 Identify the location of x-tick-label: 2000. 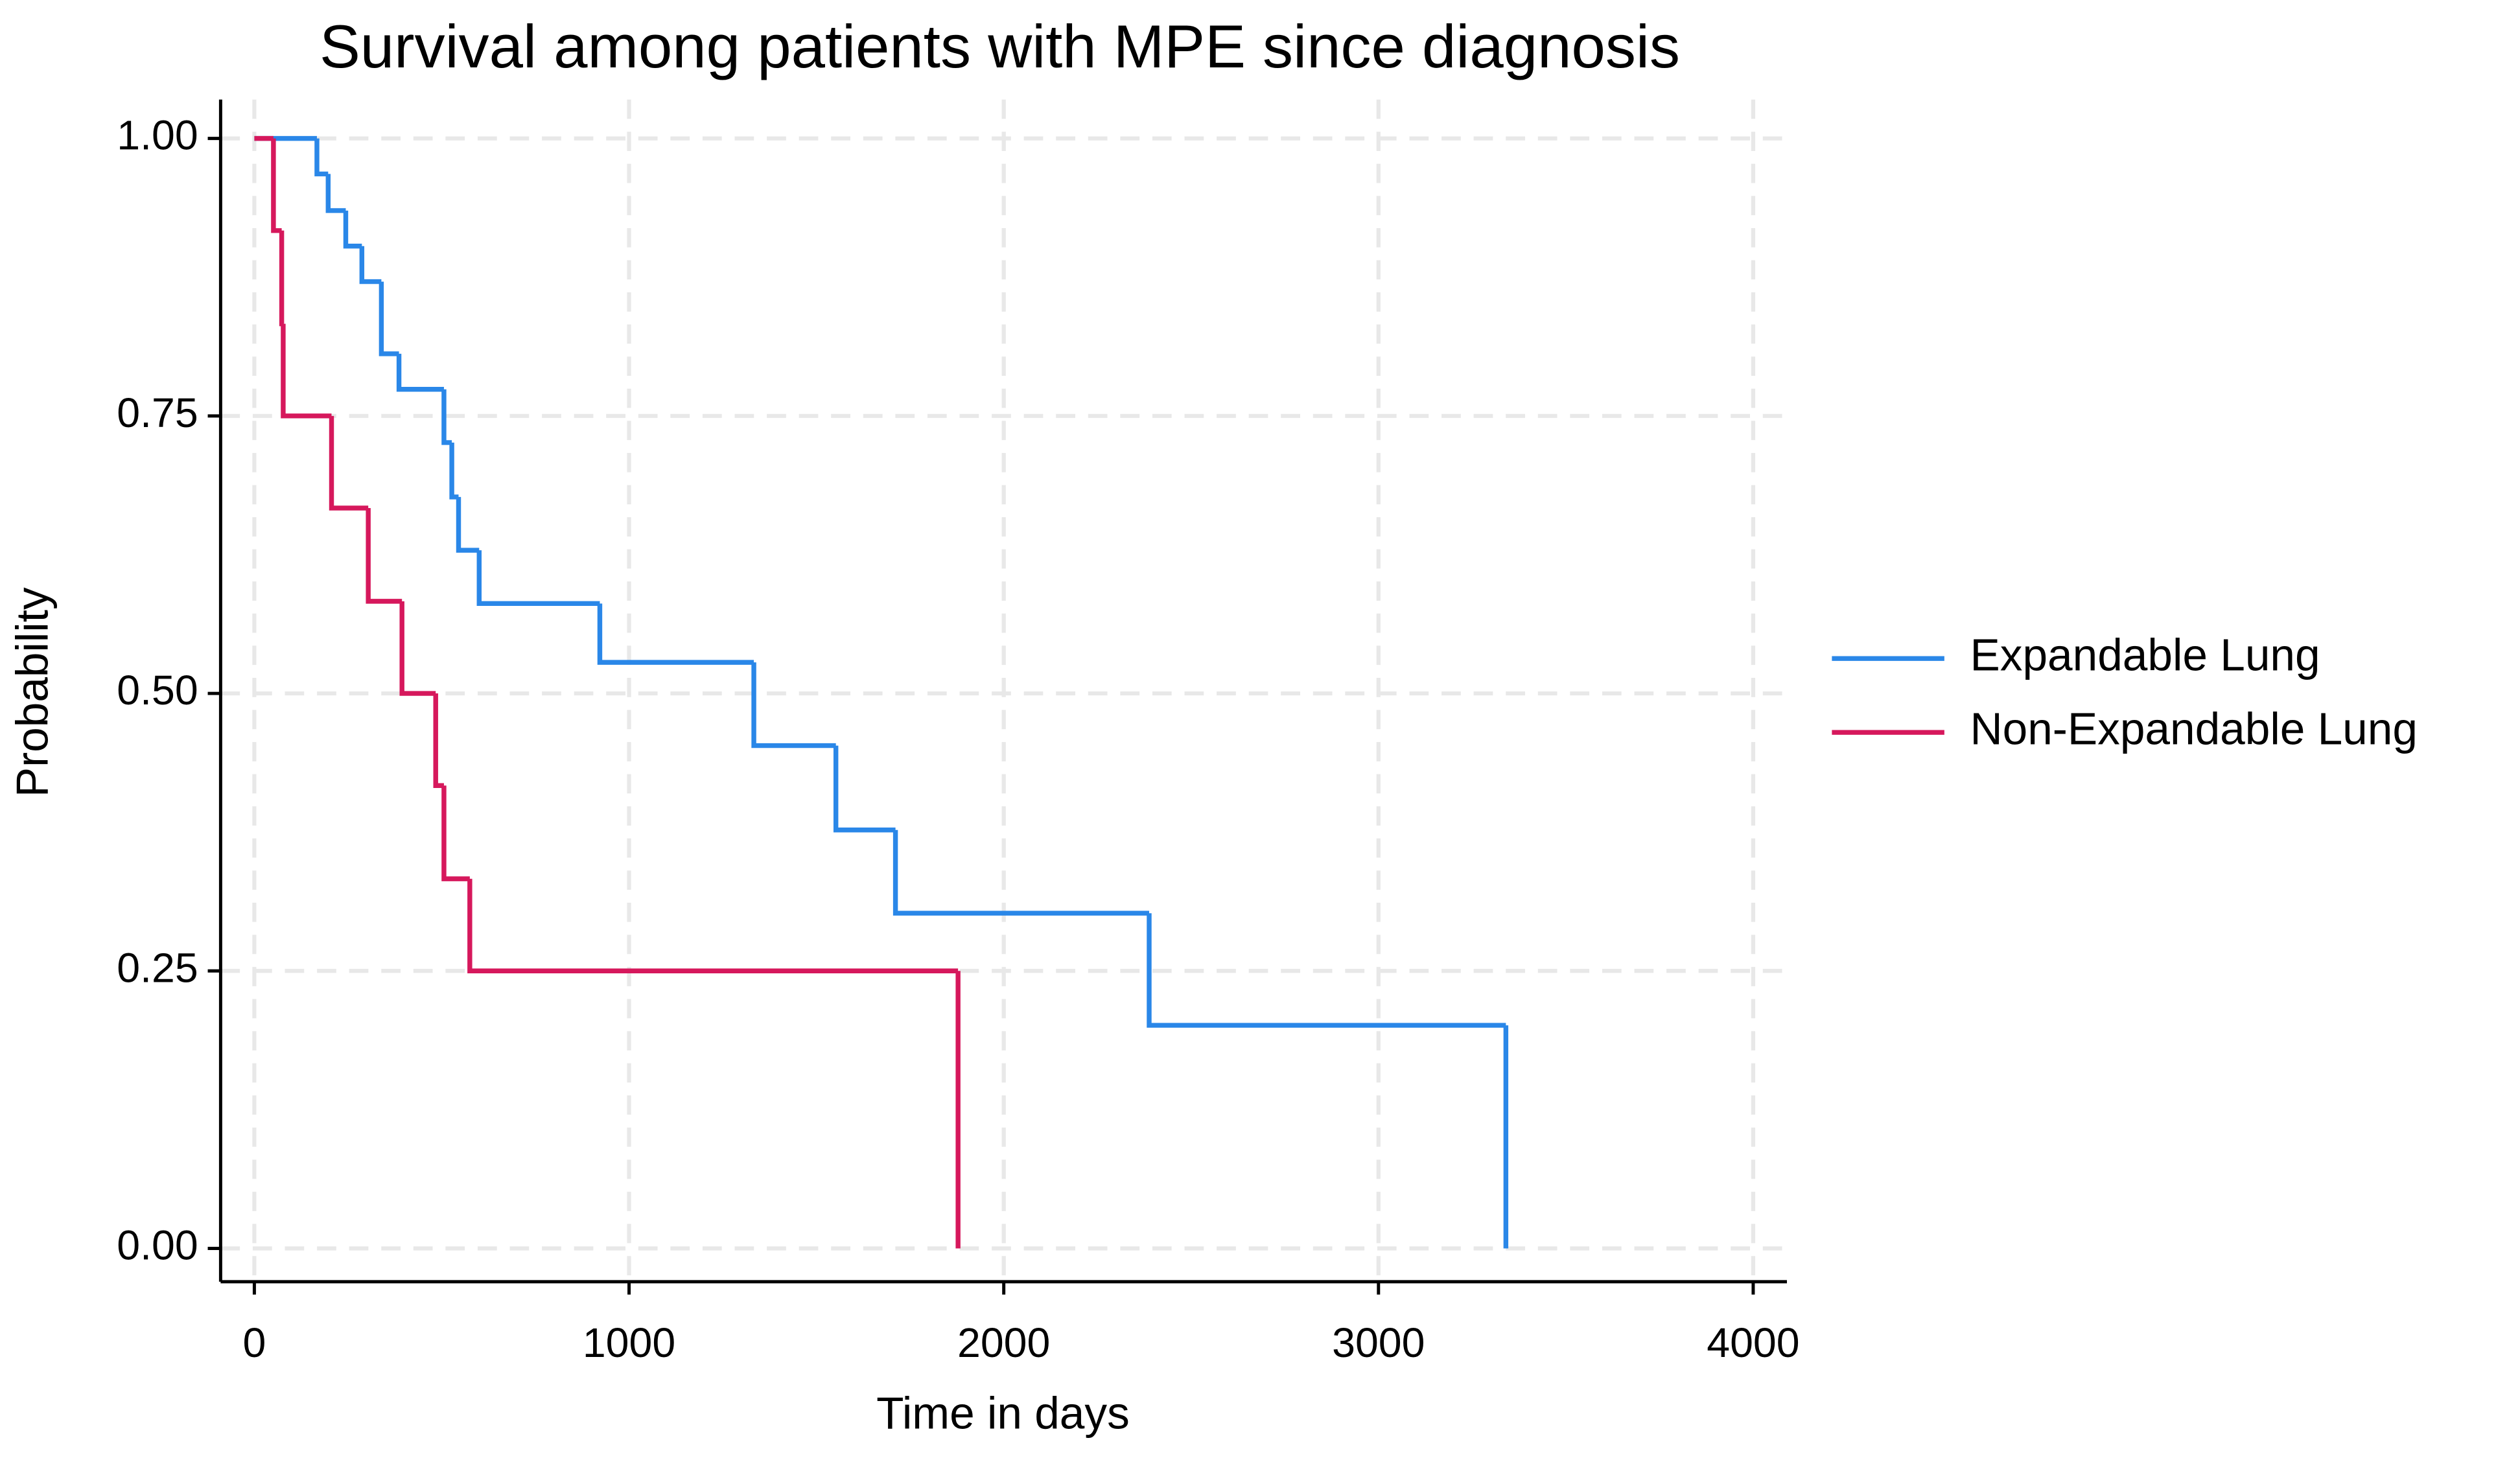
(1004, 1342).